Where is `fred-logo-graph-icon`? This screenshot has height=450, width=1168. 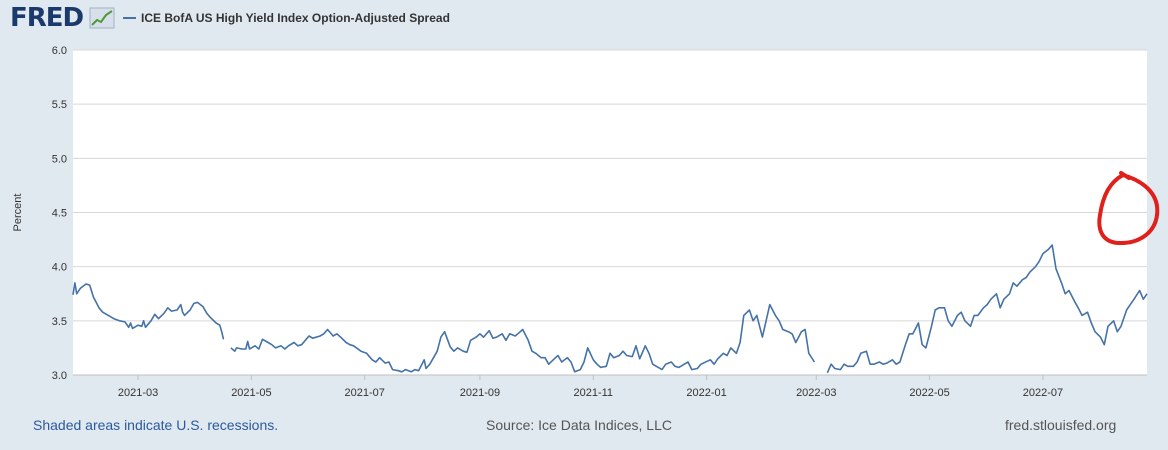 fred-logo-graph-icon is located at coordinates (102, 18).